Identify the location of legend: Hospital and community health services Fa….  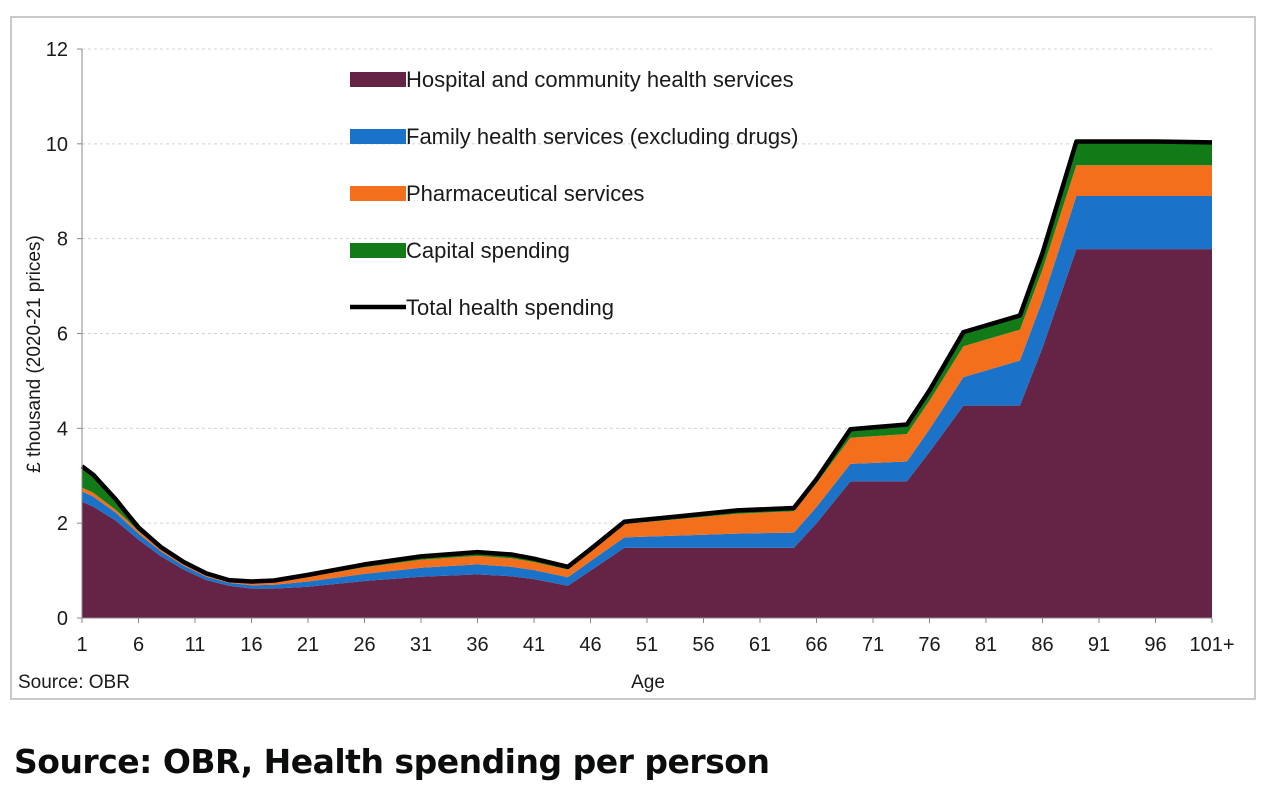
(574, 193).